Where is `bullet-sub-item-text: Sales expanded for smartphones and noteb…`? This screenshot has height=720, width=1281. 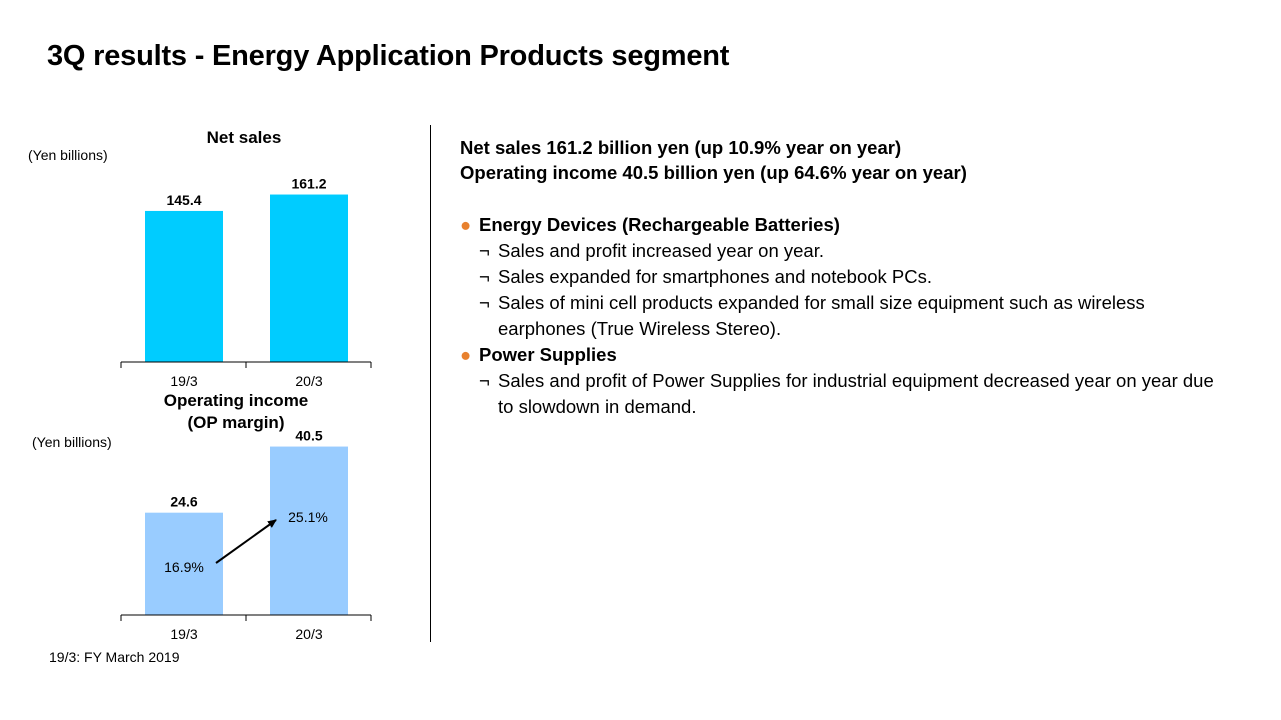
bullet-sub-item-text: Sales expanded for smartphones and noteb… is located at coordinates (715, 276).